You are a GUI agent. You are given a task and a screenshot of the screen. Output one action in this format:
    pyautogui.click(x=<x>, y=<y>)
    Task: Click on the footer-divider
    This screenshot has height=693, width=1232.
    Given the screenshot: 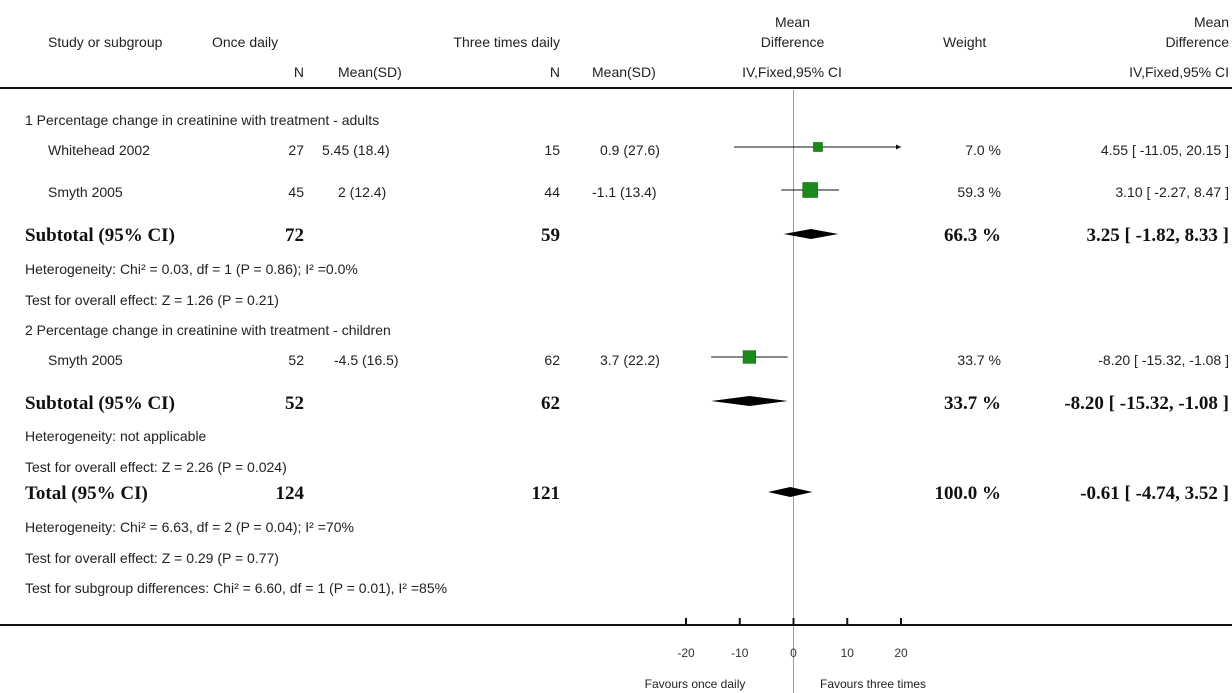 What is the action you would take?
    pyautogui.click(x=616, y=625)
    